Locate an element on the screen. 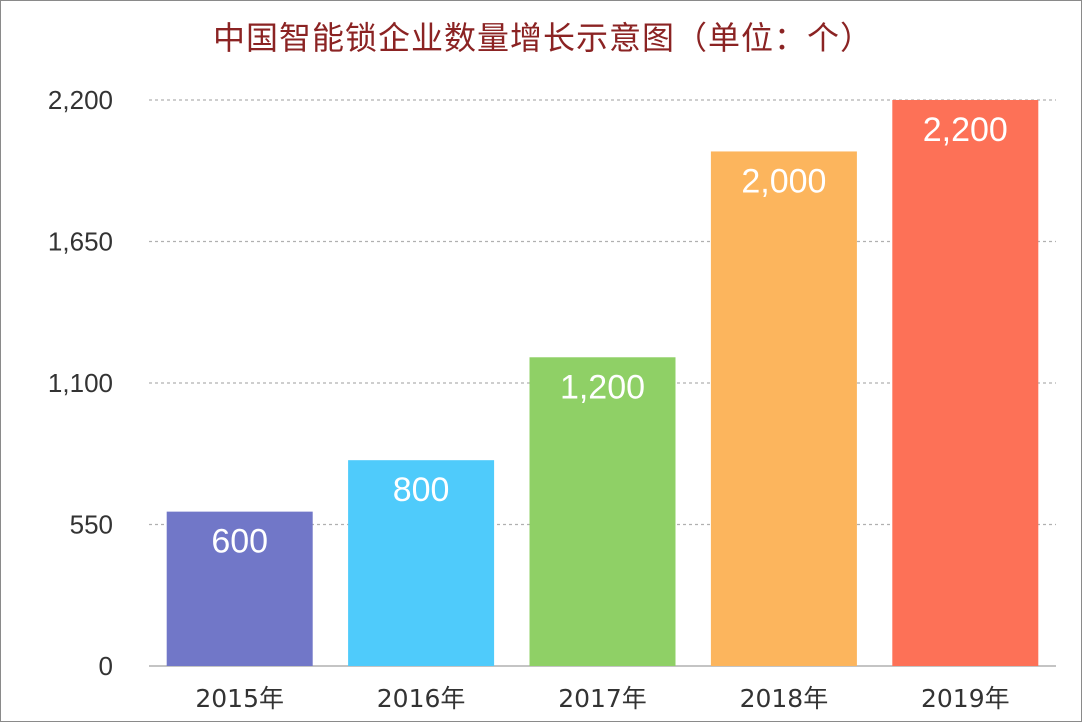 This screenshot has height=724, width=1084. y-tick-label: 1,100 is located at coordinates (80, 383).